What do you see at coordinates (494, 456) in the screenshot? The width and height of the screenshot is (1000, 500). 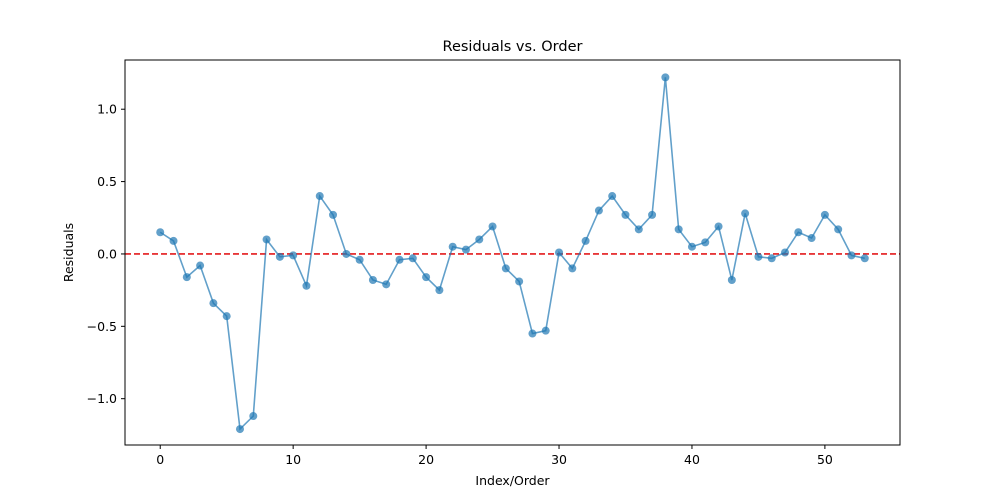 I see `x-axis: 0 10 20 30 40 50` at bounding box center [494, 456].